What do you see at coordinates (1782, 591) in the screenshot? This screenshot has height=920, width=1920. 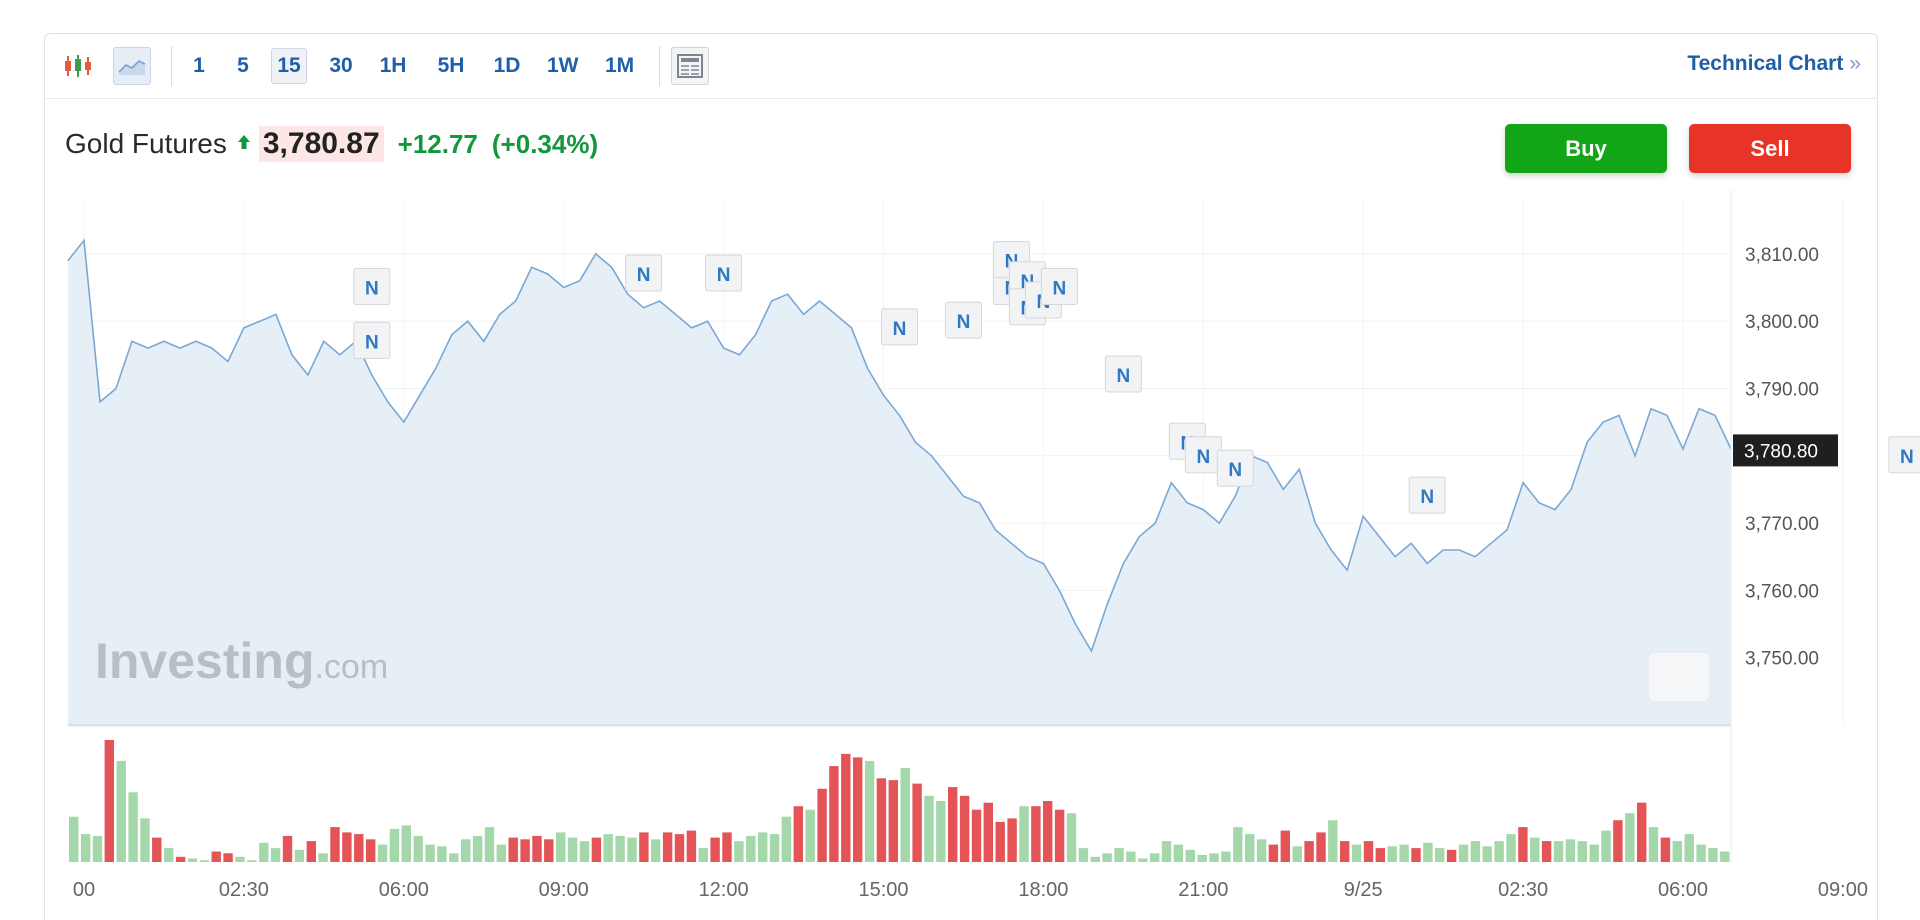 I see `y-tick-label: 3,760.00` at bounding box center [1782, 591].